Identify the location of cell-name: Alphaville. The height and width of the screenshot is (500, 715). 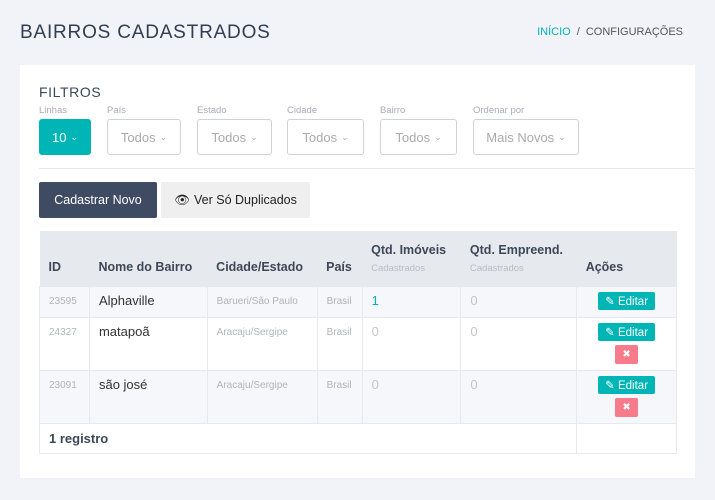
(148, 301).